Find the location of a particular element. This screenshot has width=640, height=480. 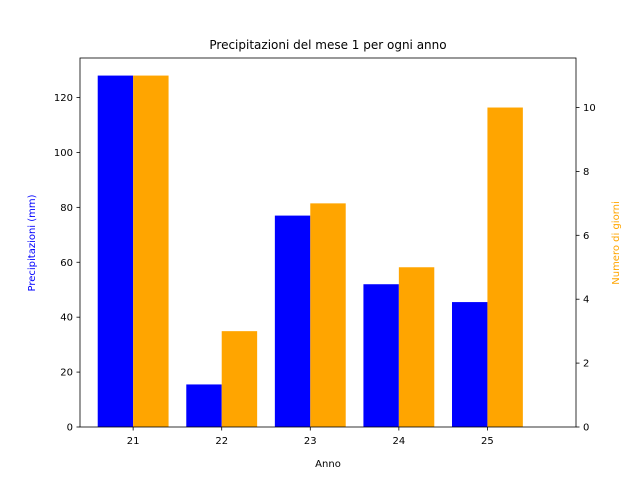

y-left-tick-label-40: 40 is located at coordinates (66, 318).